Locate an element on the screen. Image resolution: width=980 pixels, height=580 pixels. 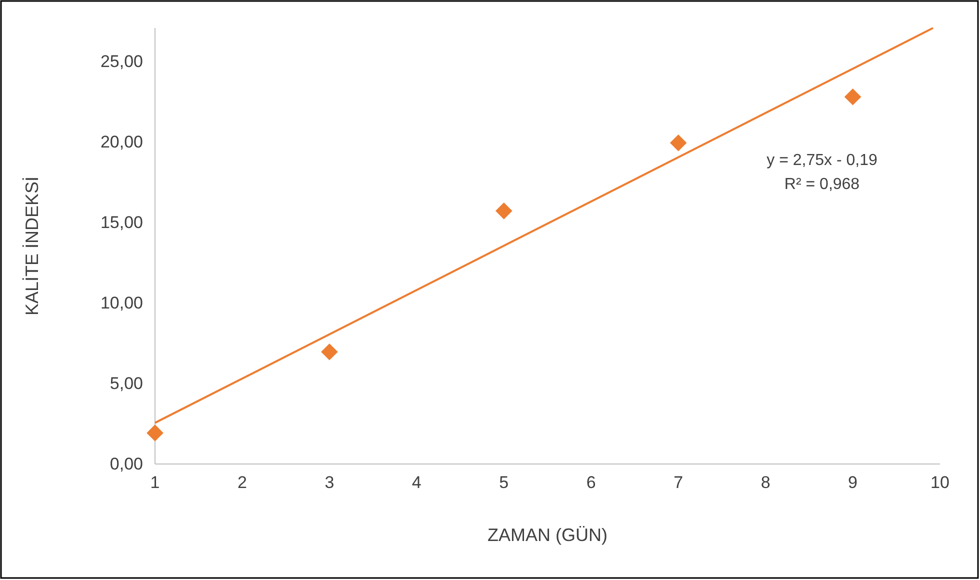
y-tick-label: 5,00 is located at coordinates (126, 383).